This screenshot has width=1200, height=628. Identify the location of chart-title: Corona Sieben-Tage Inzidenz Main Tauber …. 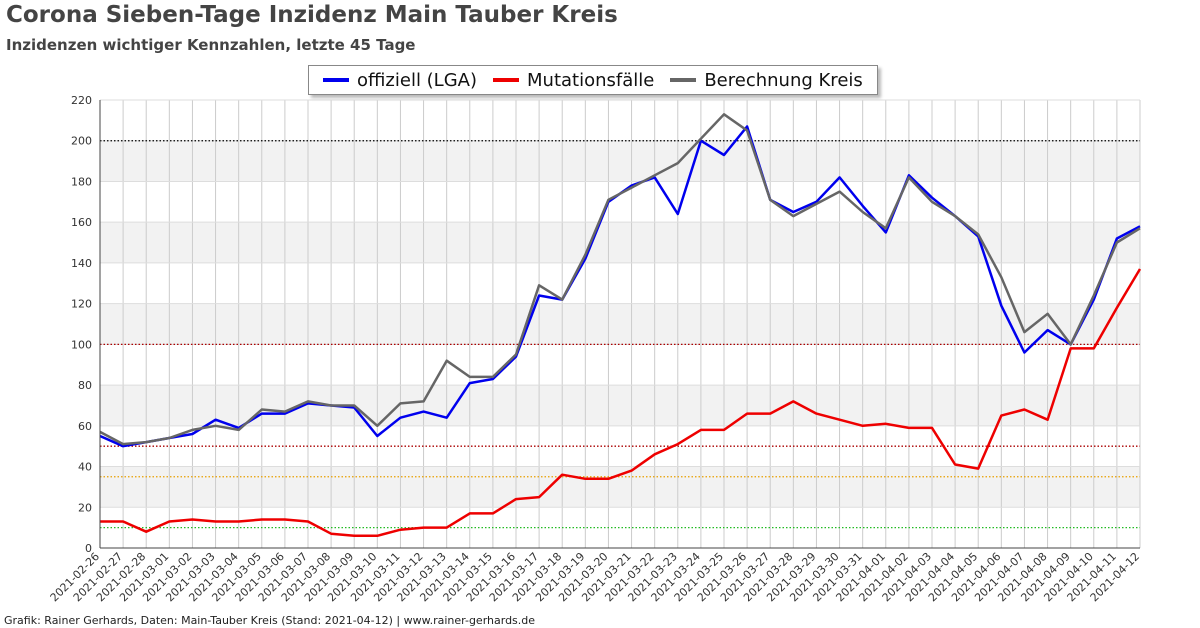
(312, 15).